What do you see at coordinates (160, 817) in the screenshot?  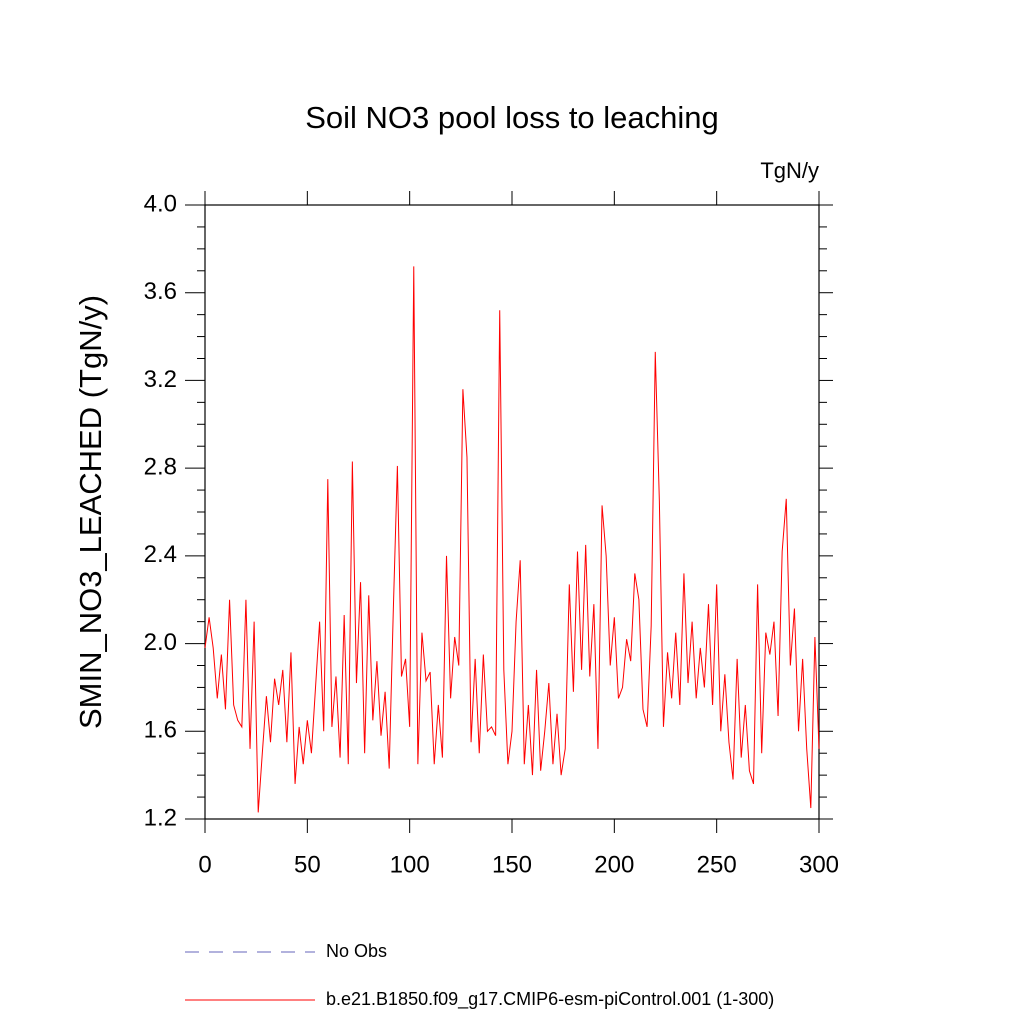 I see `y-tick-label: 1.2` at bounding box center [160, 817].